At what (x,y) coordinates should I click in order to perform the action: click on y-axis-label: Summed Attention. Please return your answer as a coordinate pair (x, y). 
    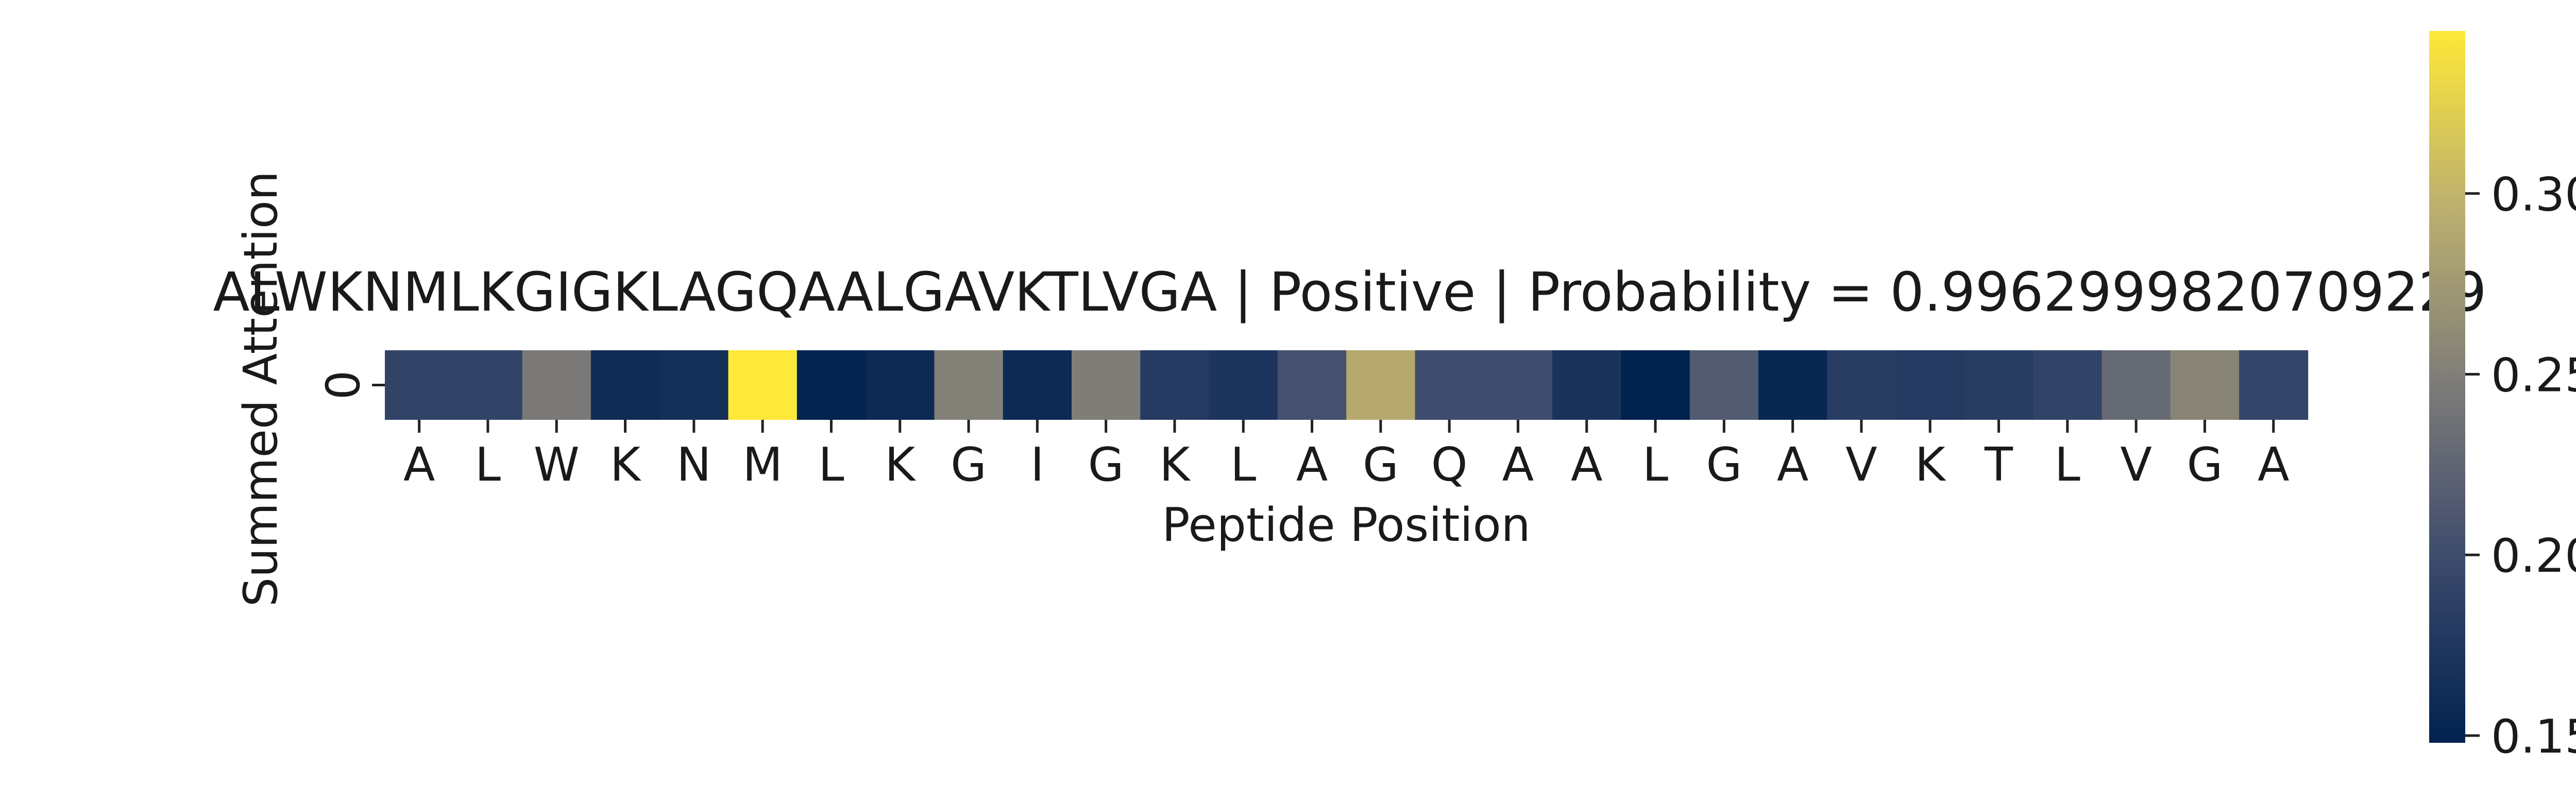
    Looking at the image, I should click on (261, 389).